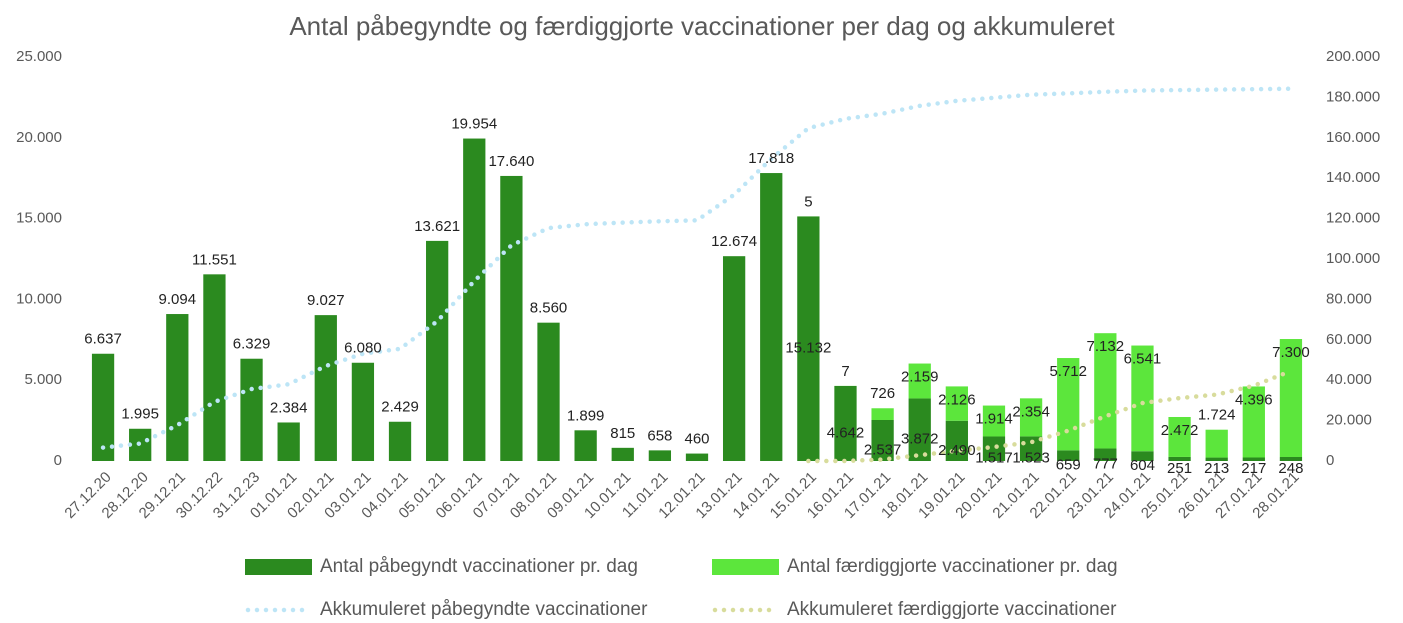 The height and width of the screenshot is (623, 1403). What do you see at coordinates (1142, 465) in the screenshot?
I see `data-label: 604` at bounding box center [1142, 465].